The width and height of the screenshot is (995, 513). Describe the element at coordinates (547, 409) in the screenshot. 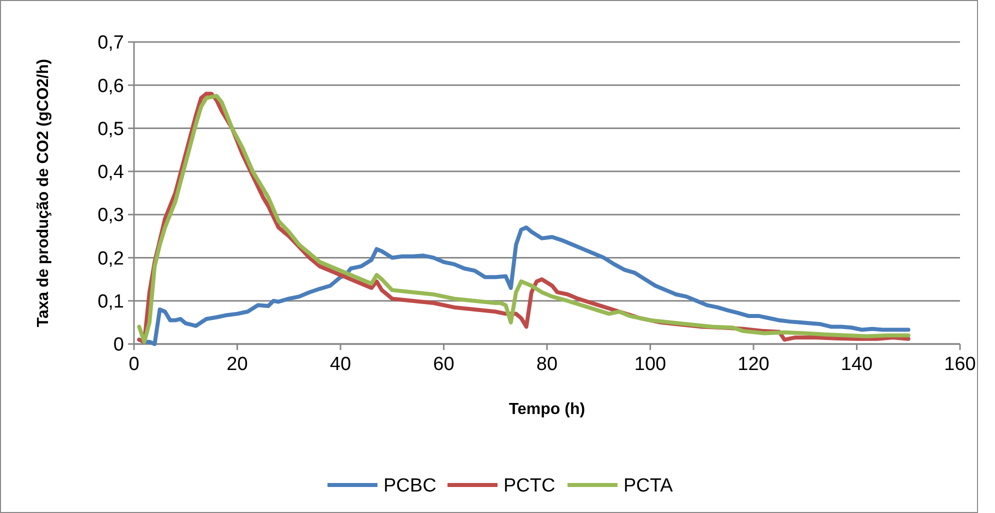

I see `x-axis-title: Tempo (h)` at that location.